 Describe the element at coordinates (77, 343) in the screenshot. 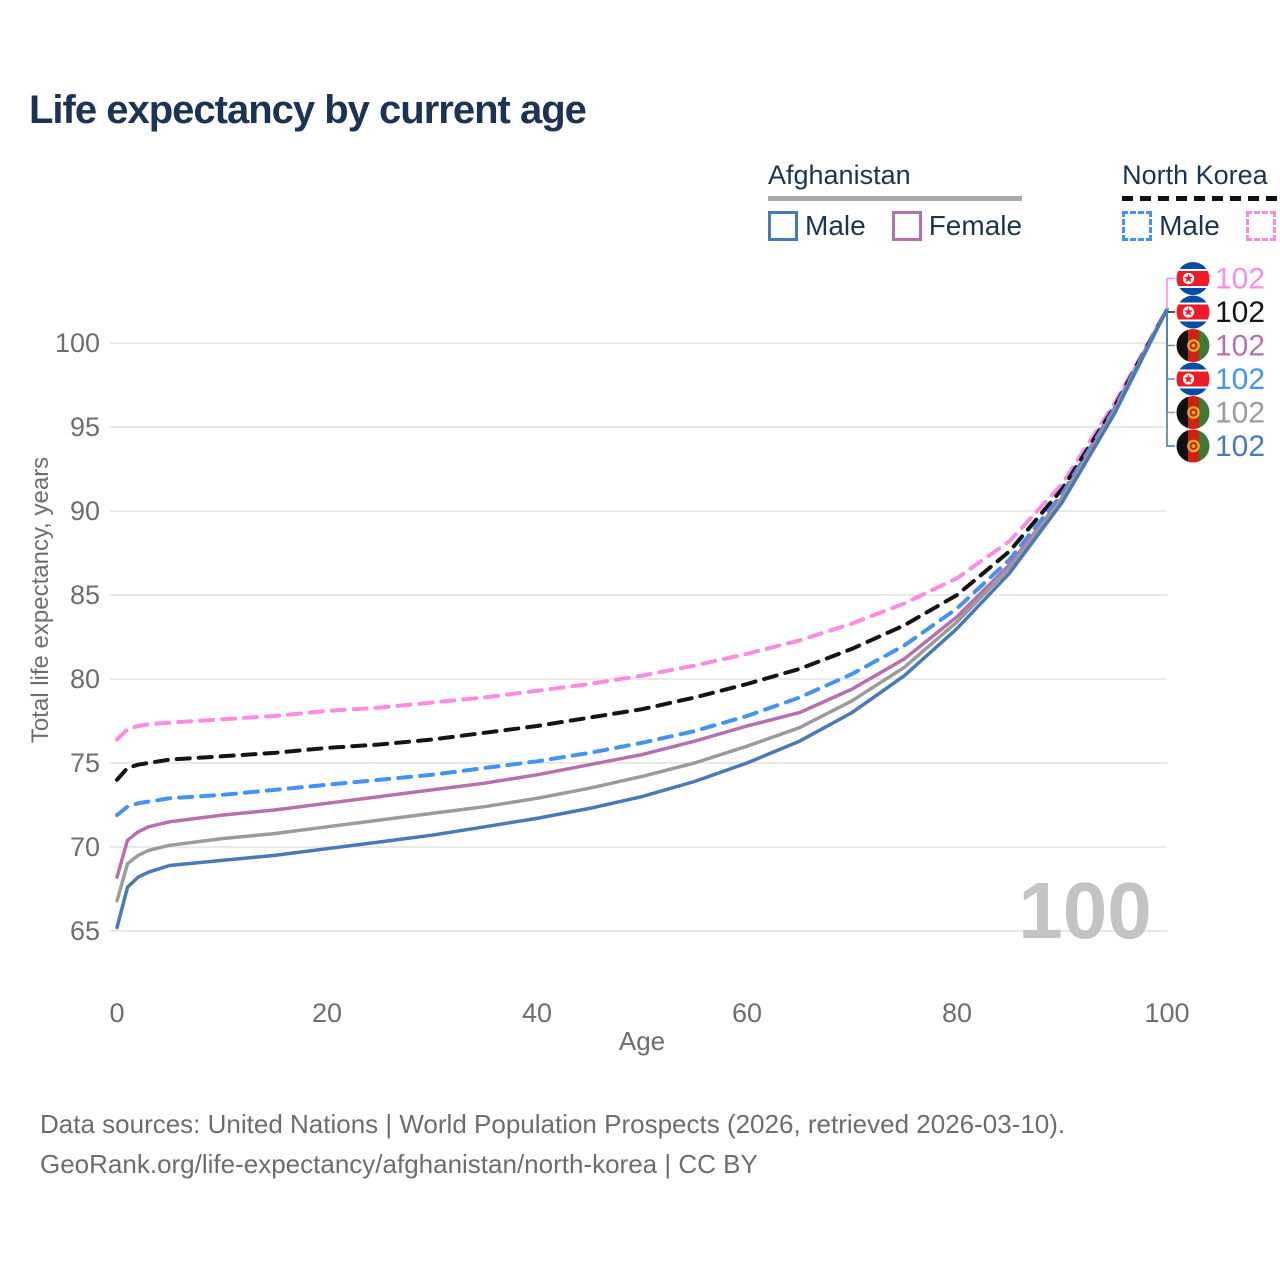

I see `y-tick-100: 100` at that location.